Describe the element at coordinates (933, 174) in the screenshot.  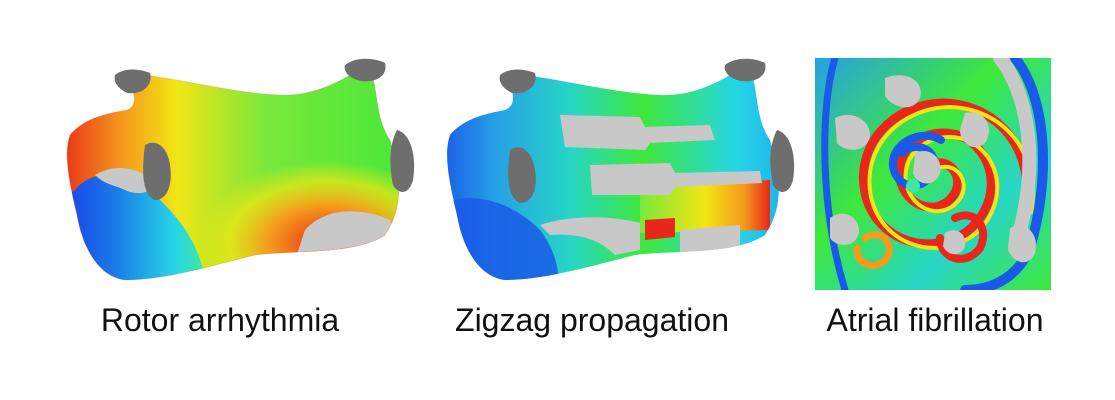
I see `atrial-fibrillation-image` at that location.